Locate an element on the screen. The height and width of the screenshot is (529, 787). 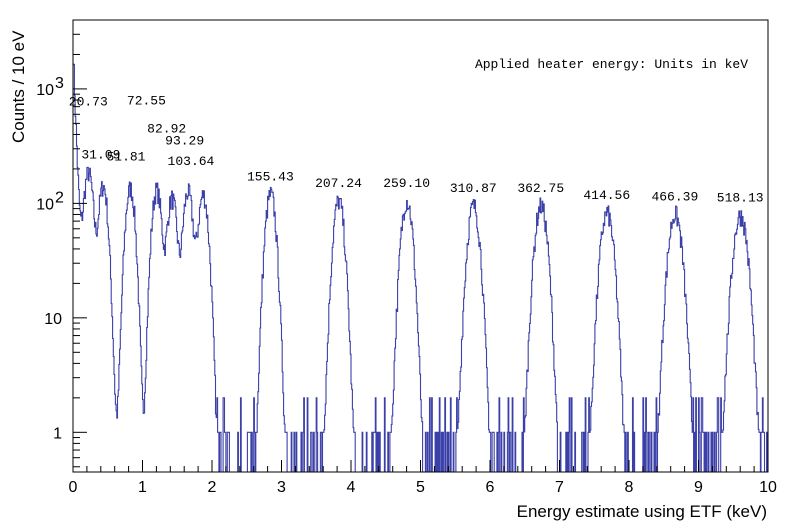
peak-label: 518.13 is located at coordinates (740, 198).